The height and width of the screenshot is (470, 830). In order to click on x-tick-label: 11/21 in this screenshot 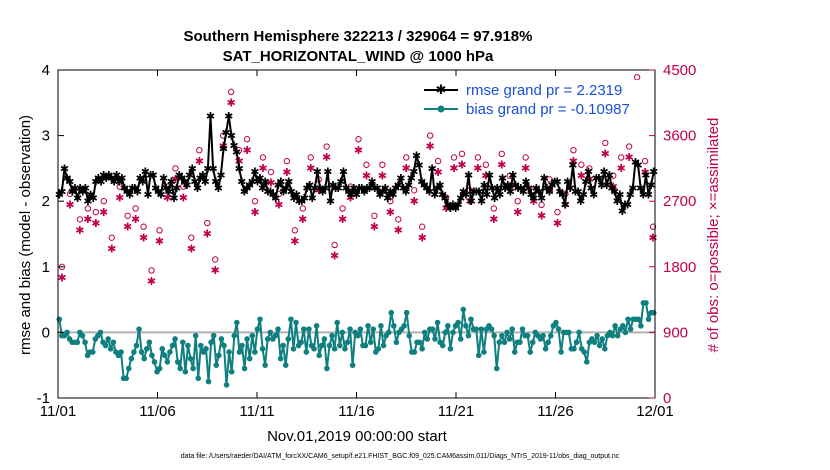, I will do `click(456, 411)`.